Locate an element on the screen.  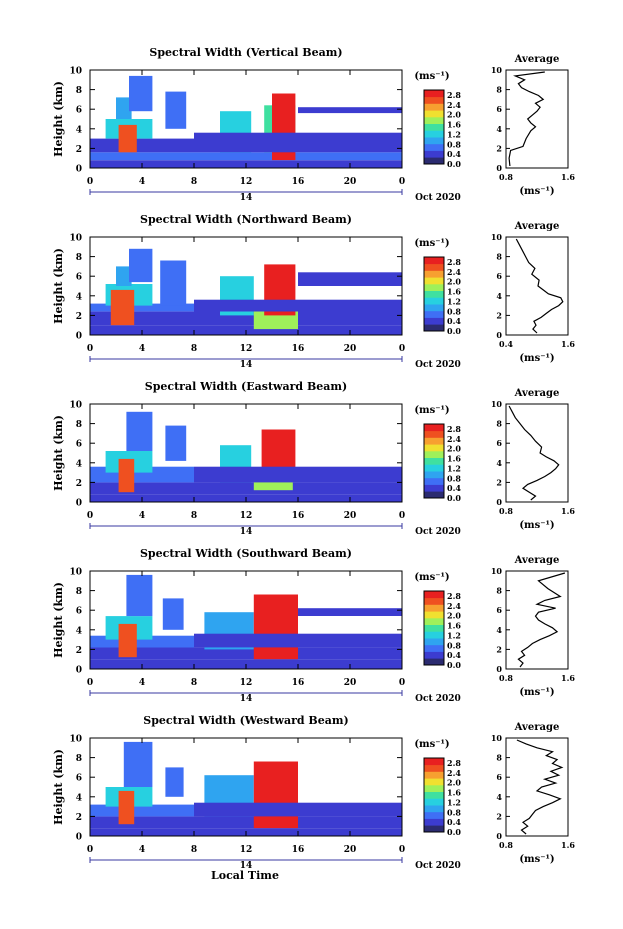
profile-x-tick-label: 0.8 is located at coordinates (506, 678).